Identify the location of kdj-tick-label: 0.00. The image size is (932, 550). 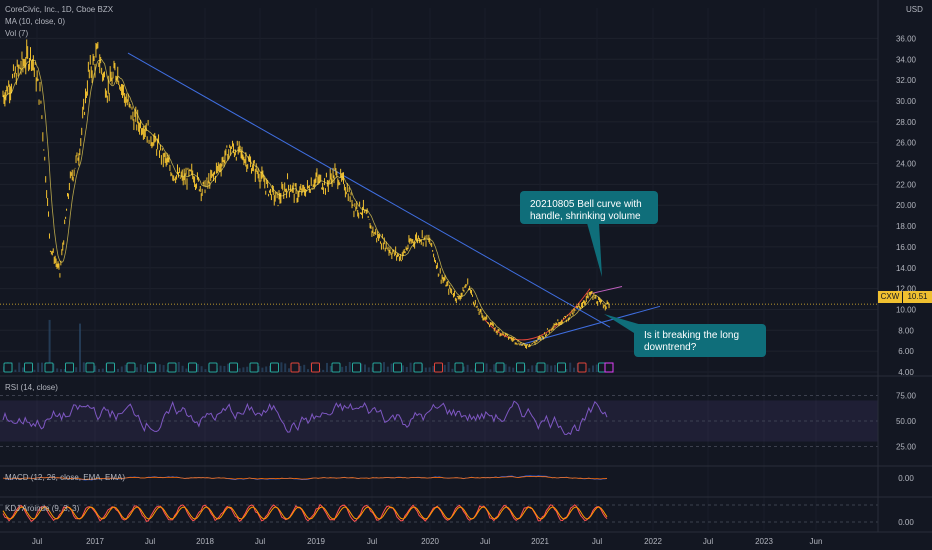
(906, 522).